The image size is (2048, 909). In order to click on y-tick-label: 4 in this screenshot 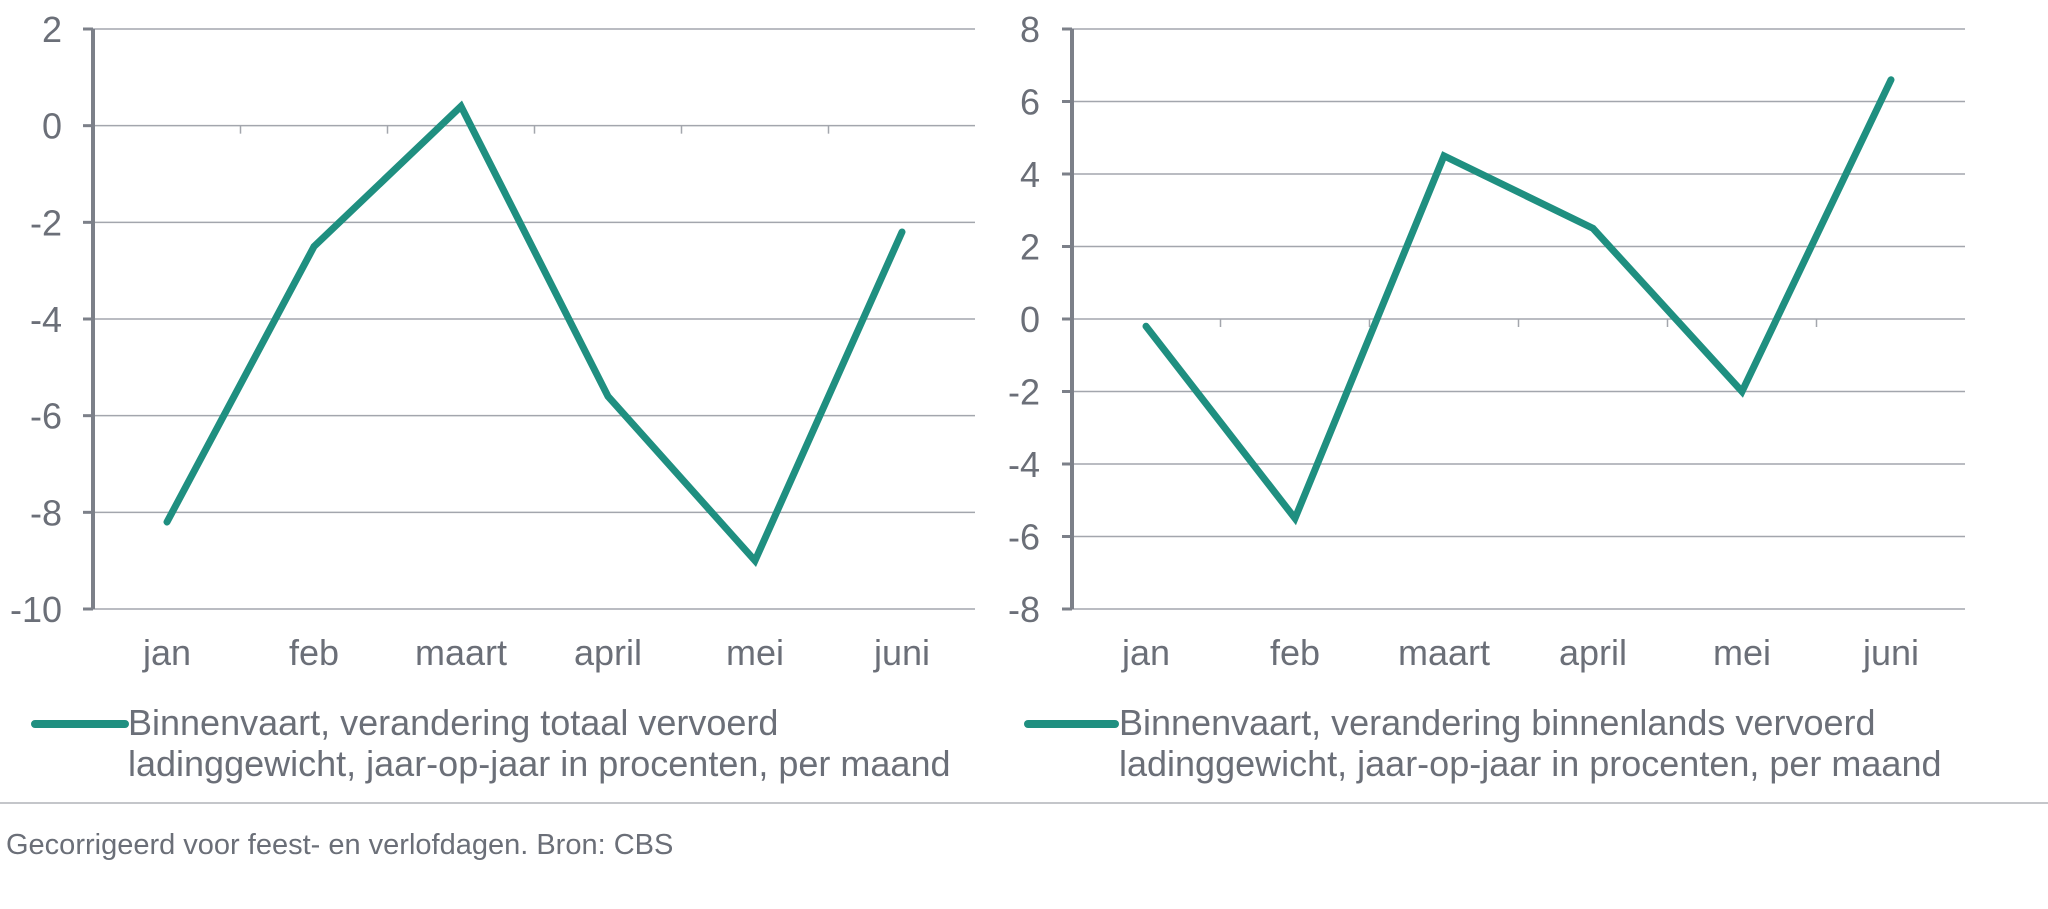, I will do `click(1030, 174)`.